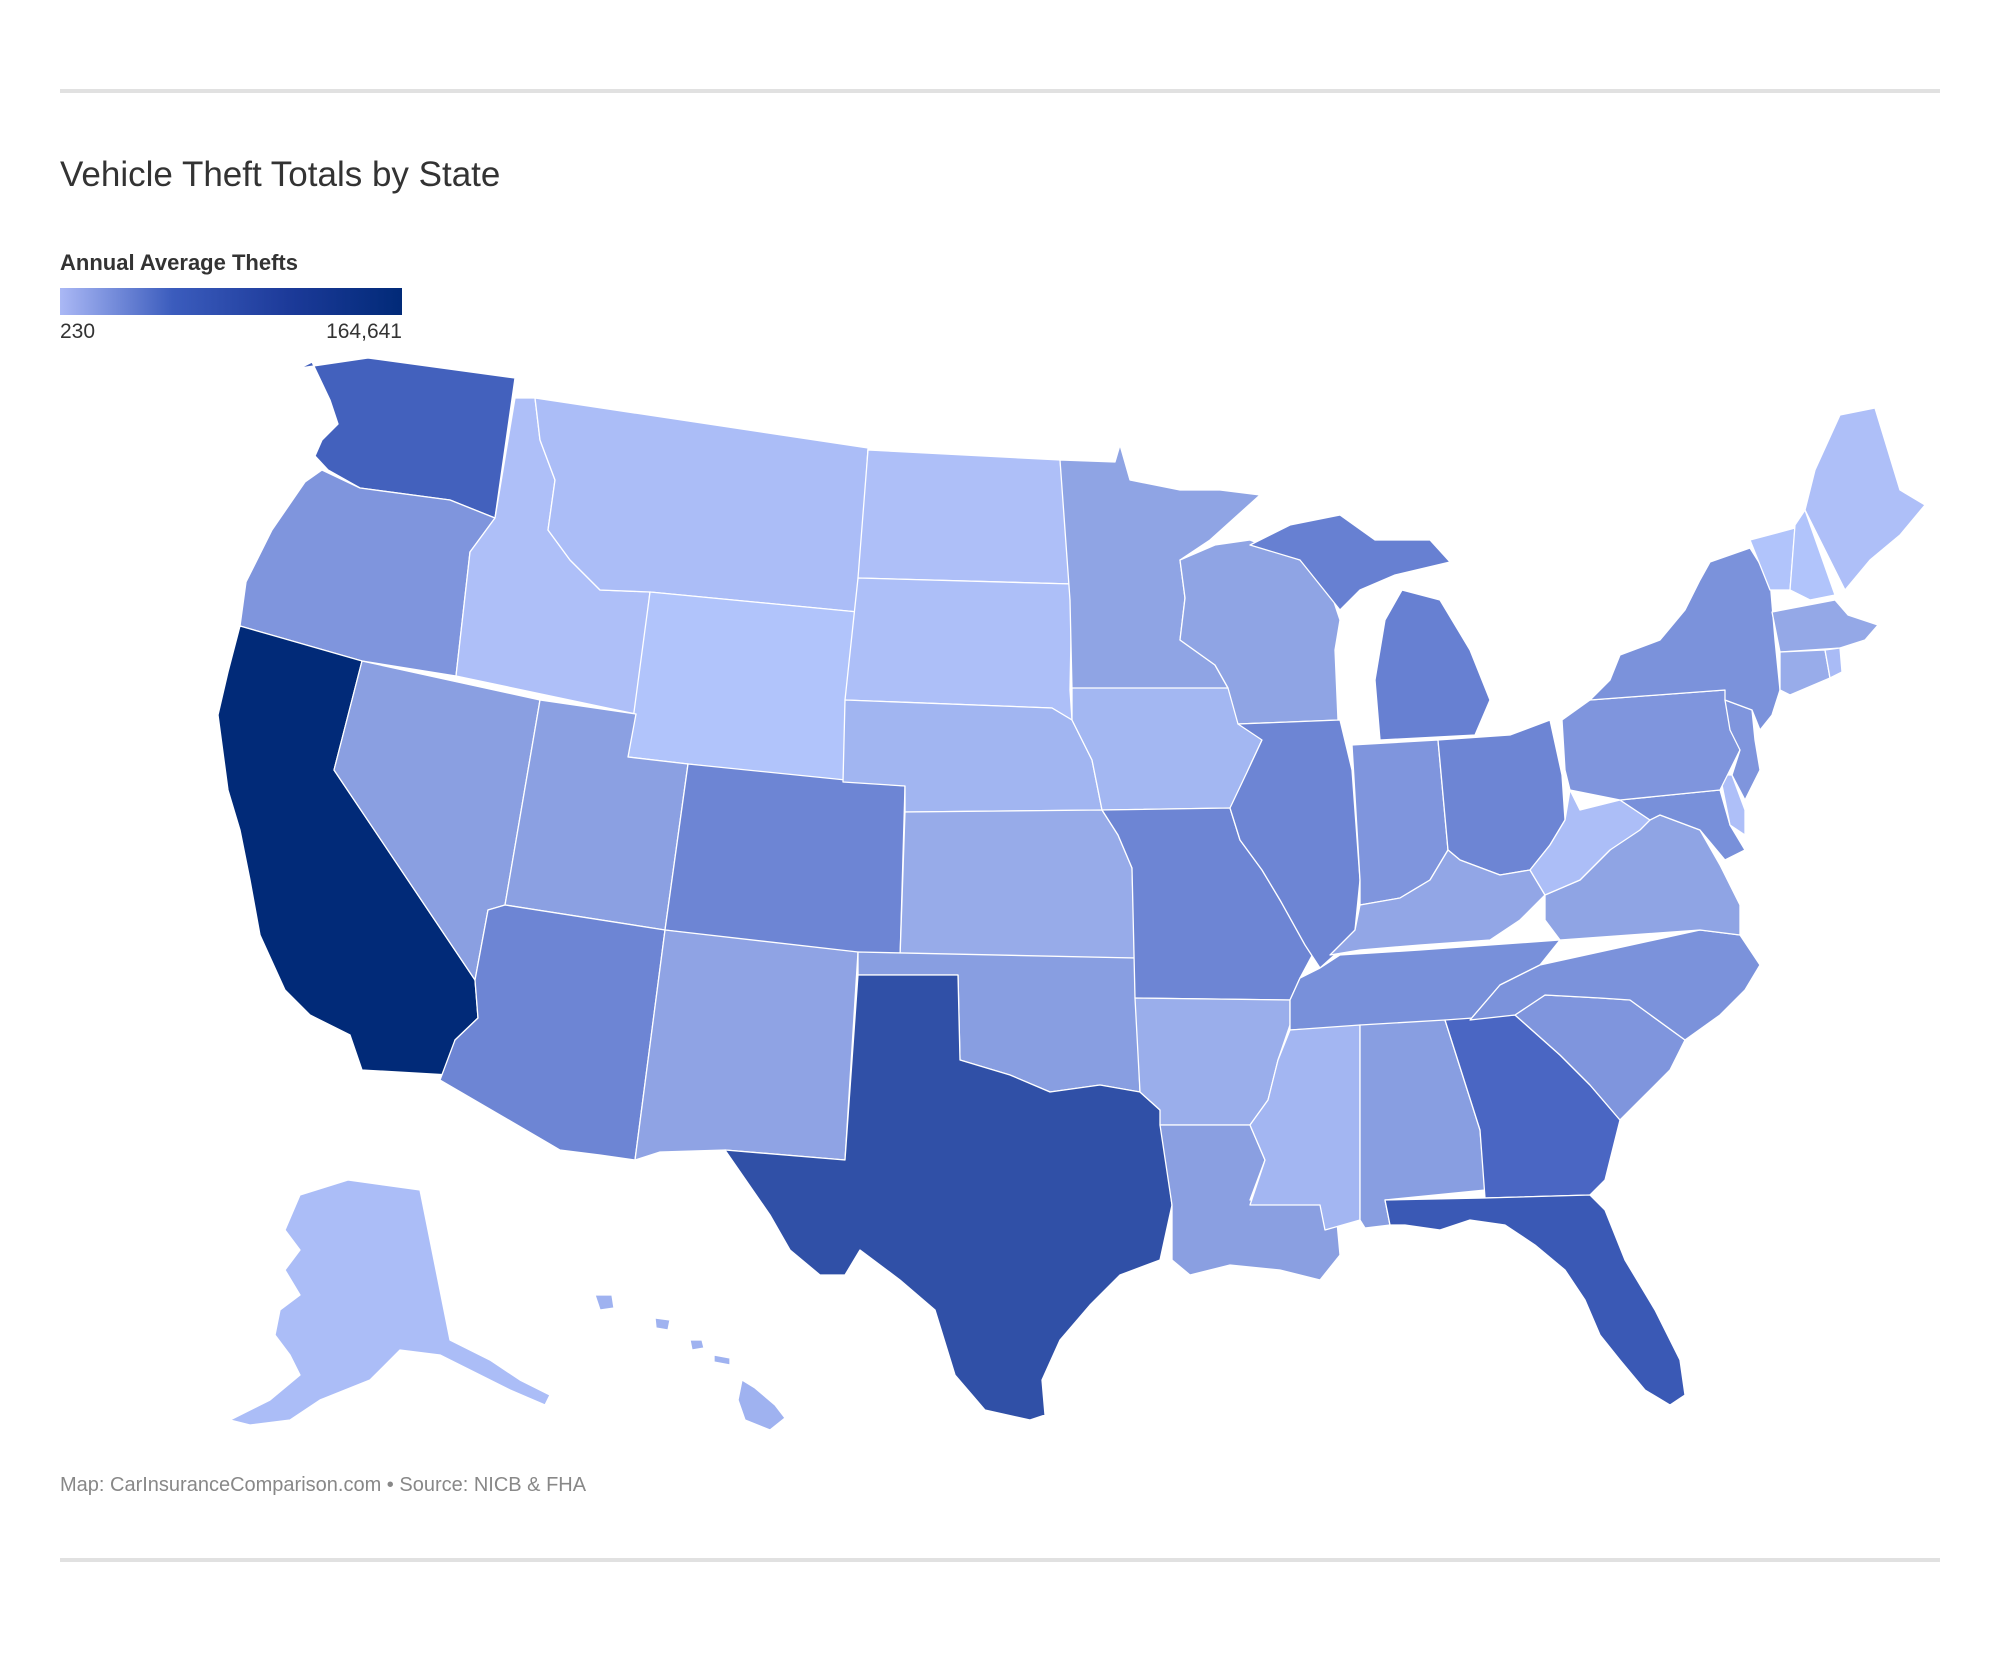 The width and height of the screenshot is (1994, 1660). What do you see at coordinates (1000, 91) in the screenshot?
I see `top-divider` at bounding box center [1000, 91].